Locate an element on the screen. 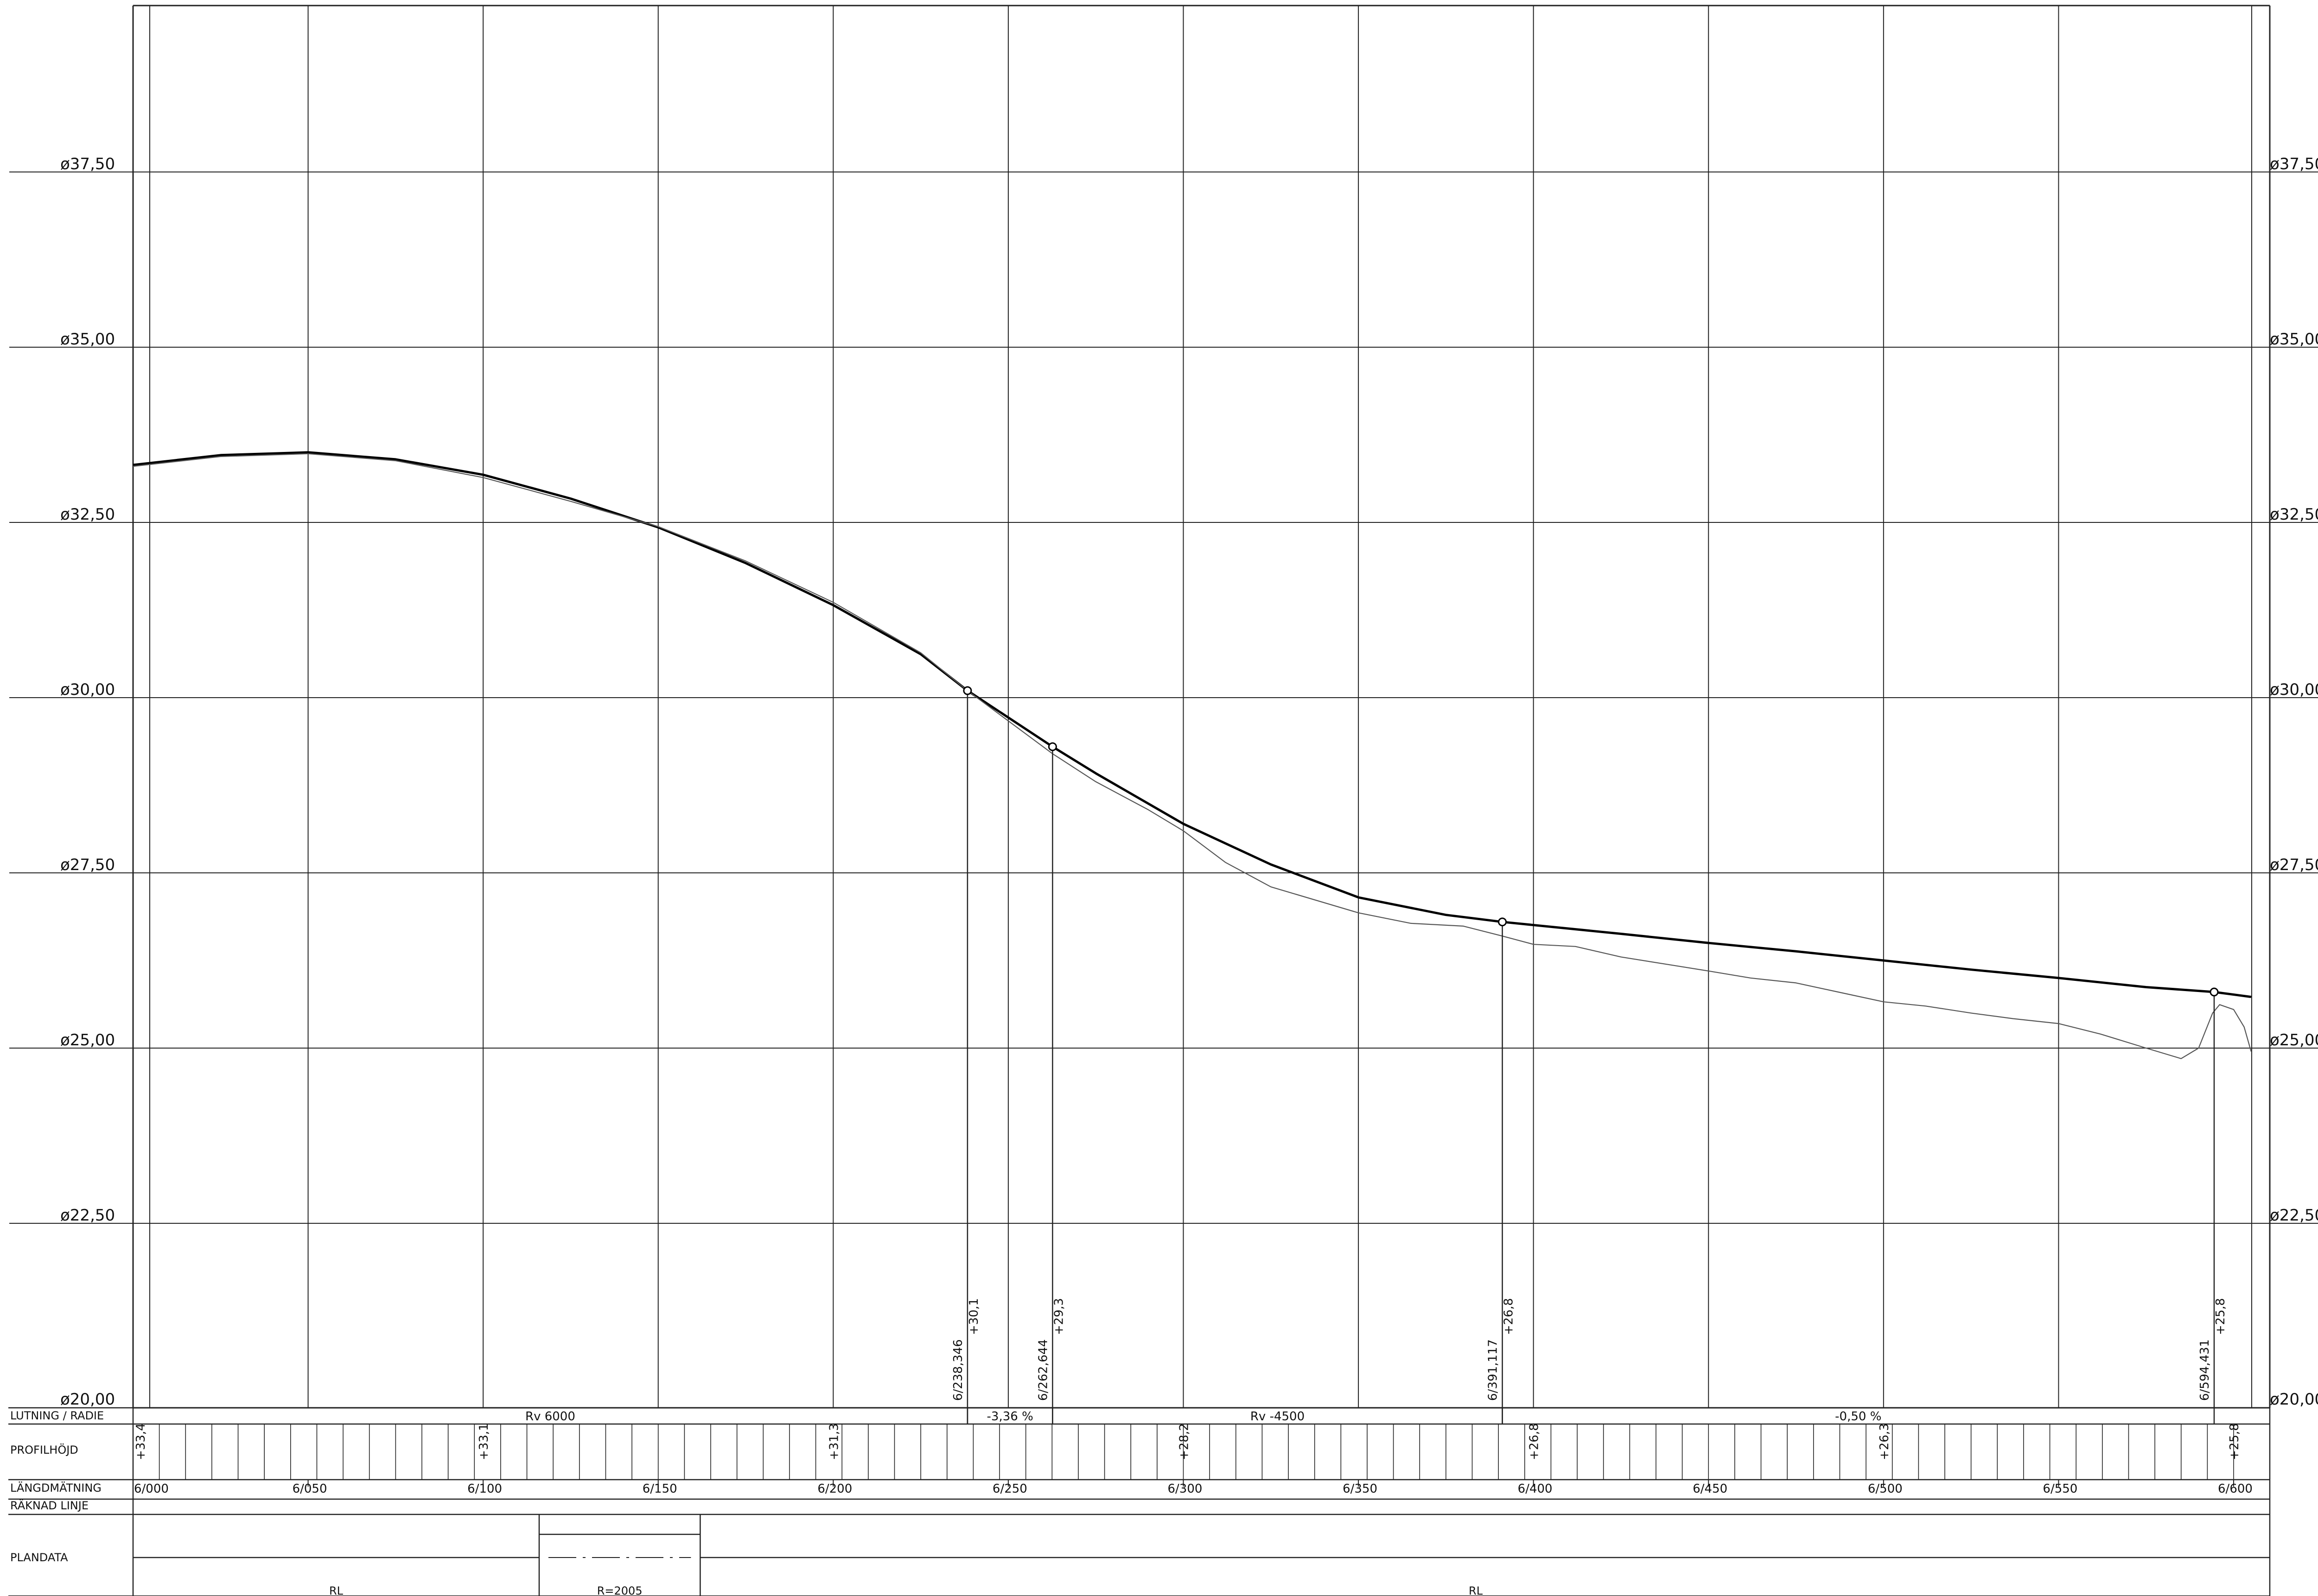 The width and height of the screenshot is (2318, 1596). station-label: 6/000 is located at coordinates (151, 1489).